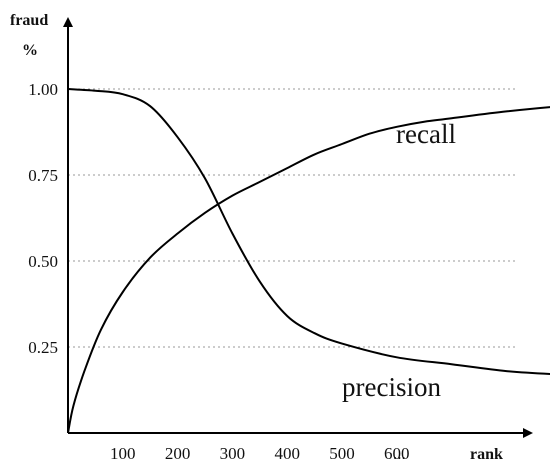 This screenshot has width=550, height=470. Describe the element at coordinates (426, 134) in the screenshot. I see `recall-label: recall` at that location.